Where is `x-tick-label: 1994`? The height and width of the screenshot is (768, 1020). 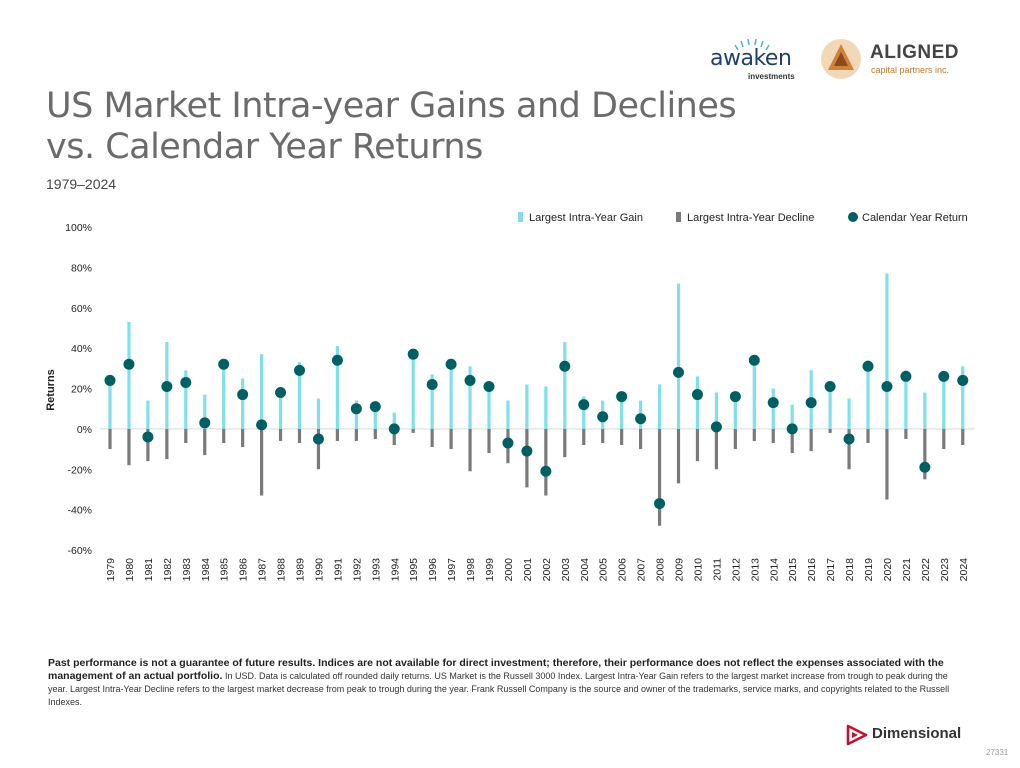 x-tick-label: 1994 is located at coordinates (395, 570).